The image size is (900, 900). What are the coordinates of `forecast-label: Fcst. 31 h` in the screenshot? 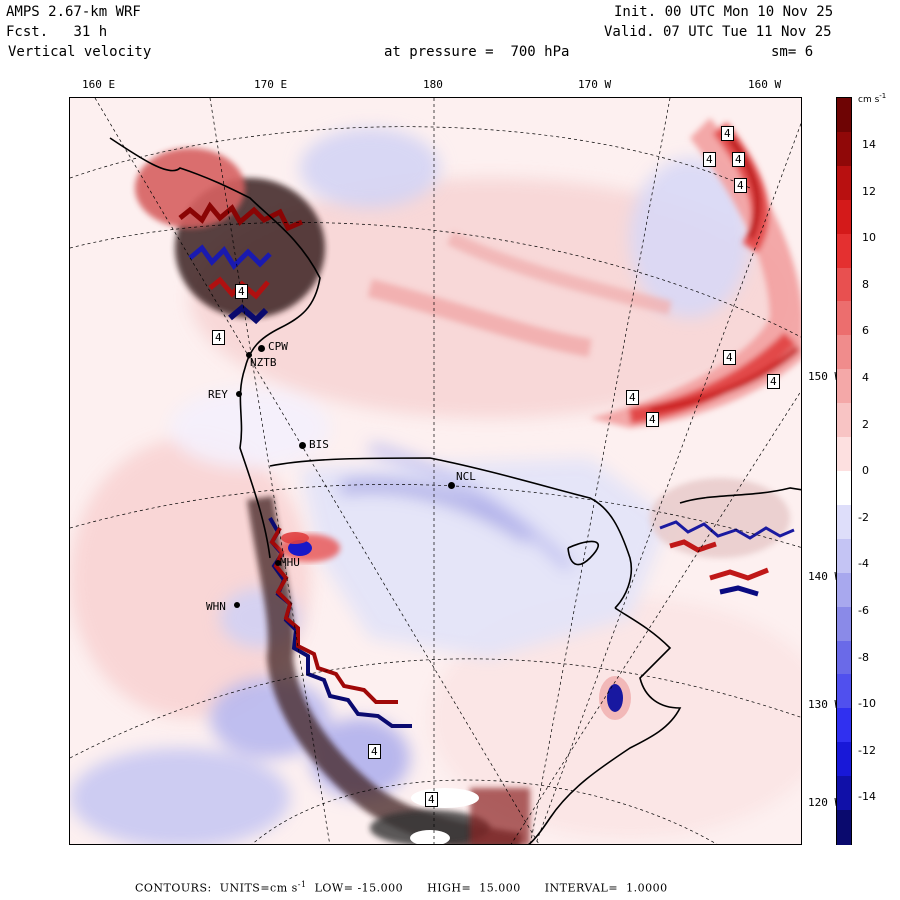 It's located at (56, 32).